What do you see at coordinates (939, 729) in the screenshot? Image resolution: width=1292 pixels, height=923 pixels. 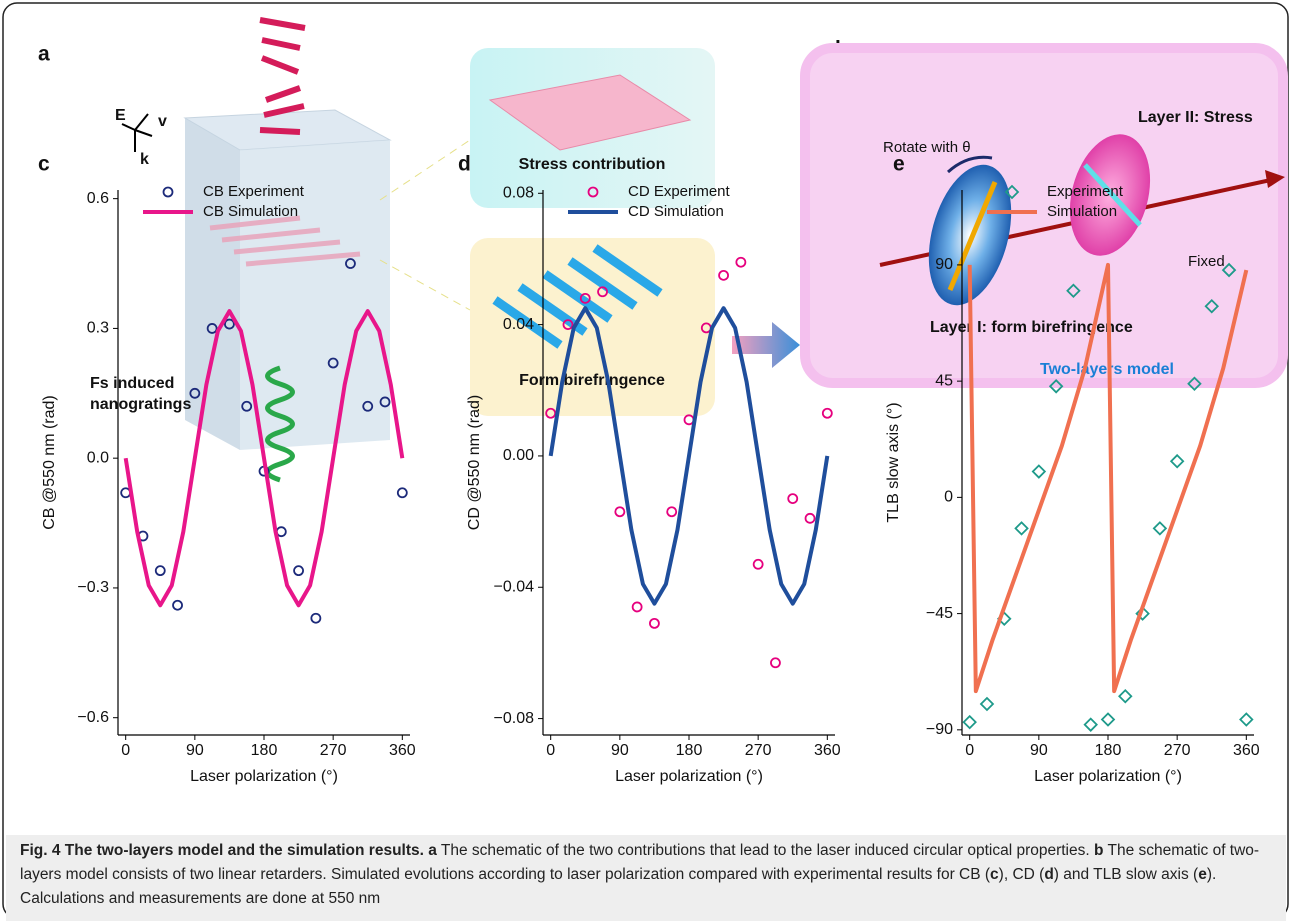 I see `y-tick-label: −90` at bounding box center [939, 729].